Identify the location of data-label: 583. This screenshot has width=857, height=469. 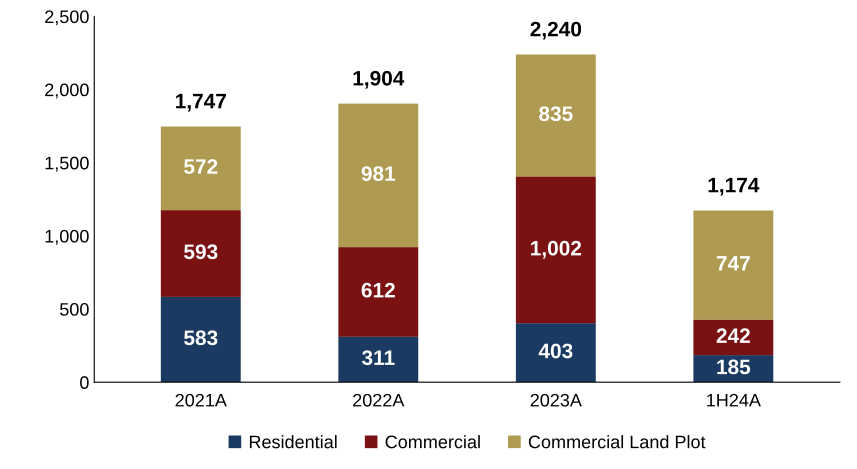
(201, 338).